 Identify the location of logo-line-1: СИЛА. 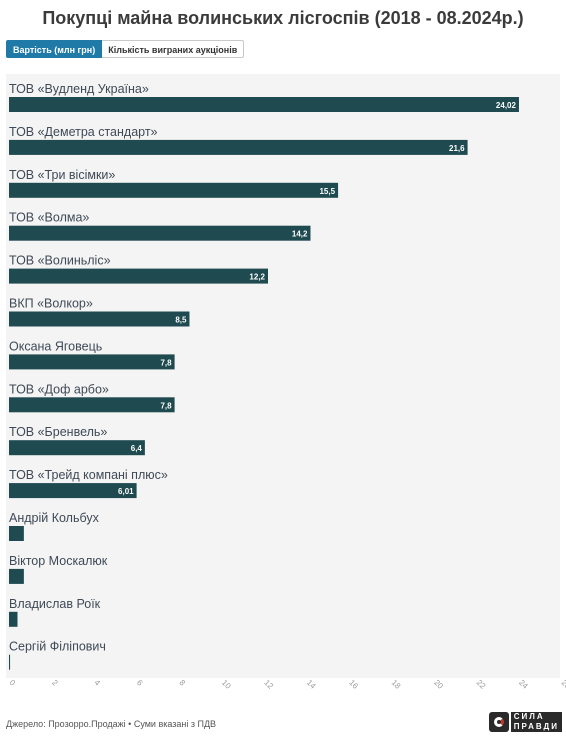
(536, 717).